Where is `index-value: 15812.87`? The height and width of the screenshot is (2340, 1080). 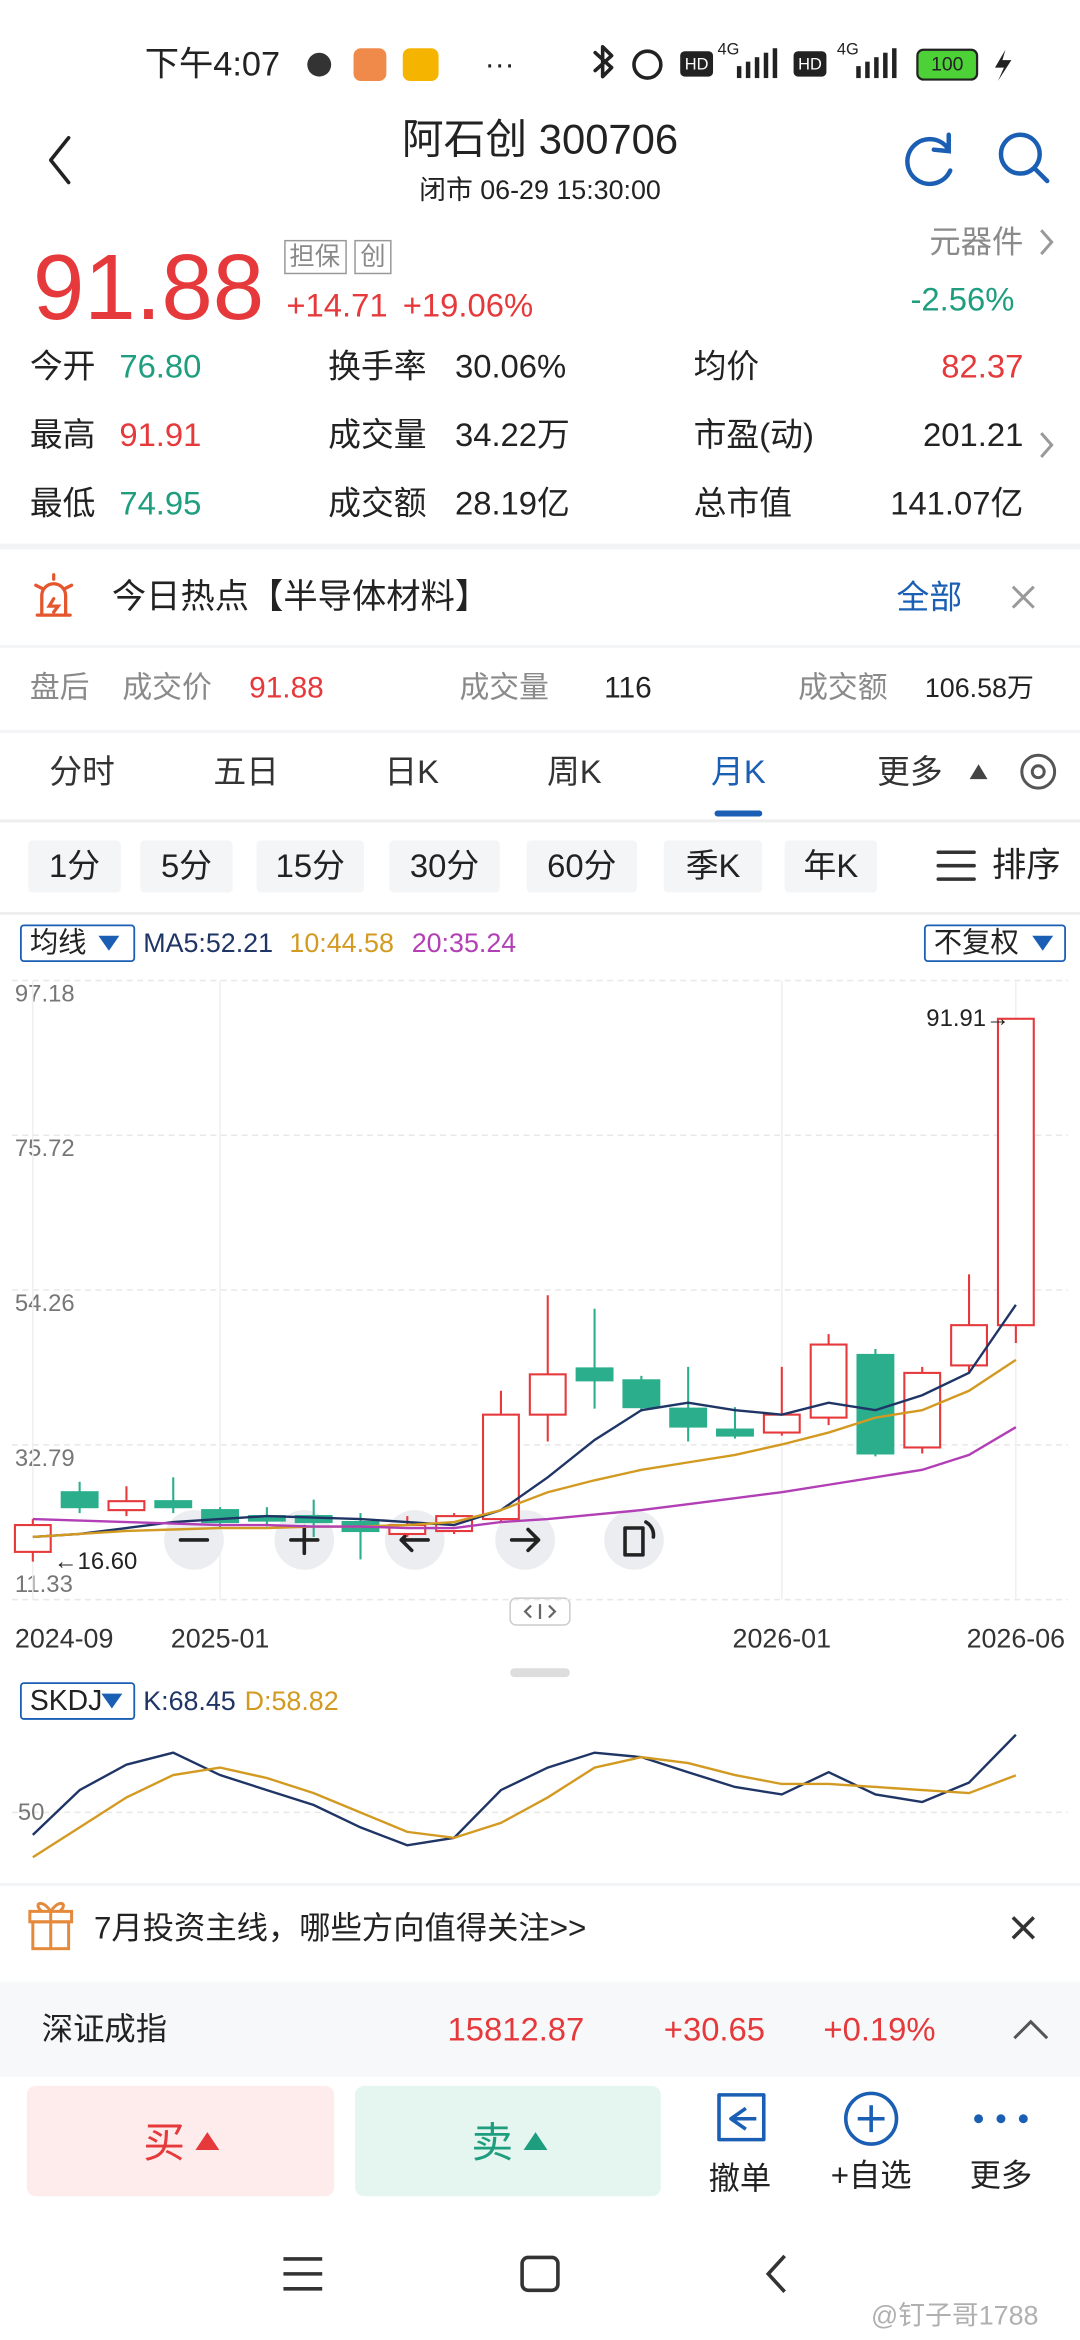
index-value: 15812.87 is located at coordinates (516, 2029).